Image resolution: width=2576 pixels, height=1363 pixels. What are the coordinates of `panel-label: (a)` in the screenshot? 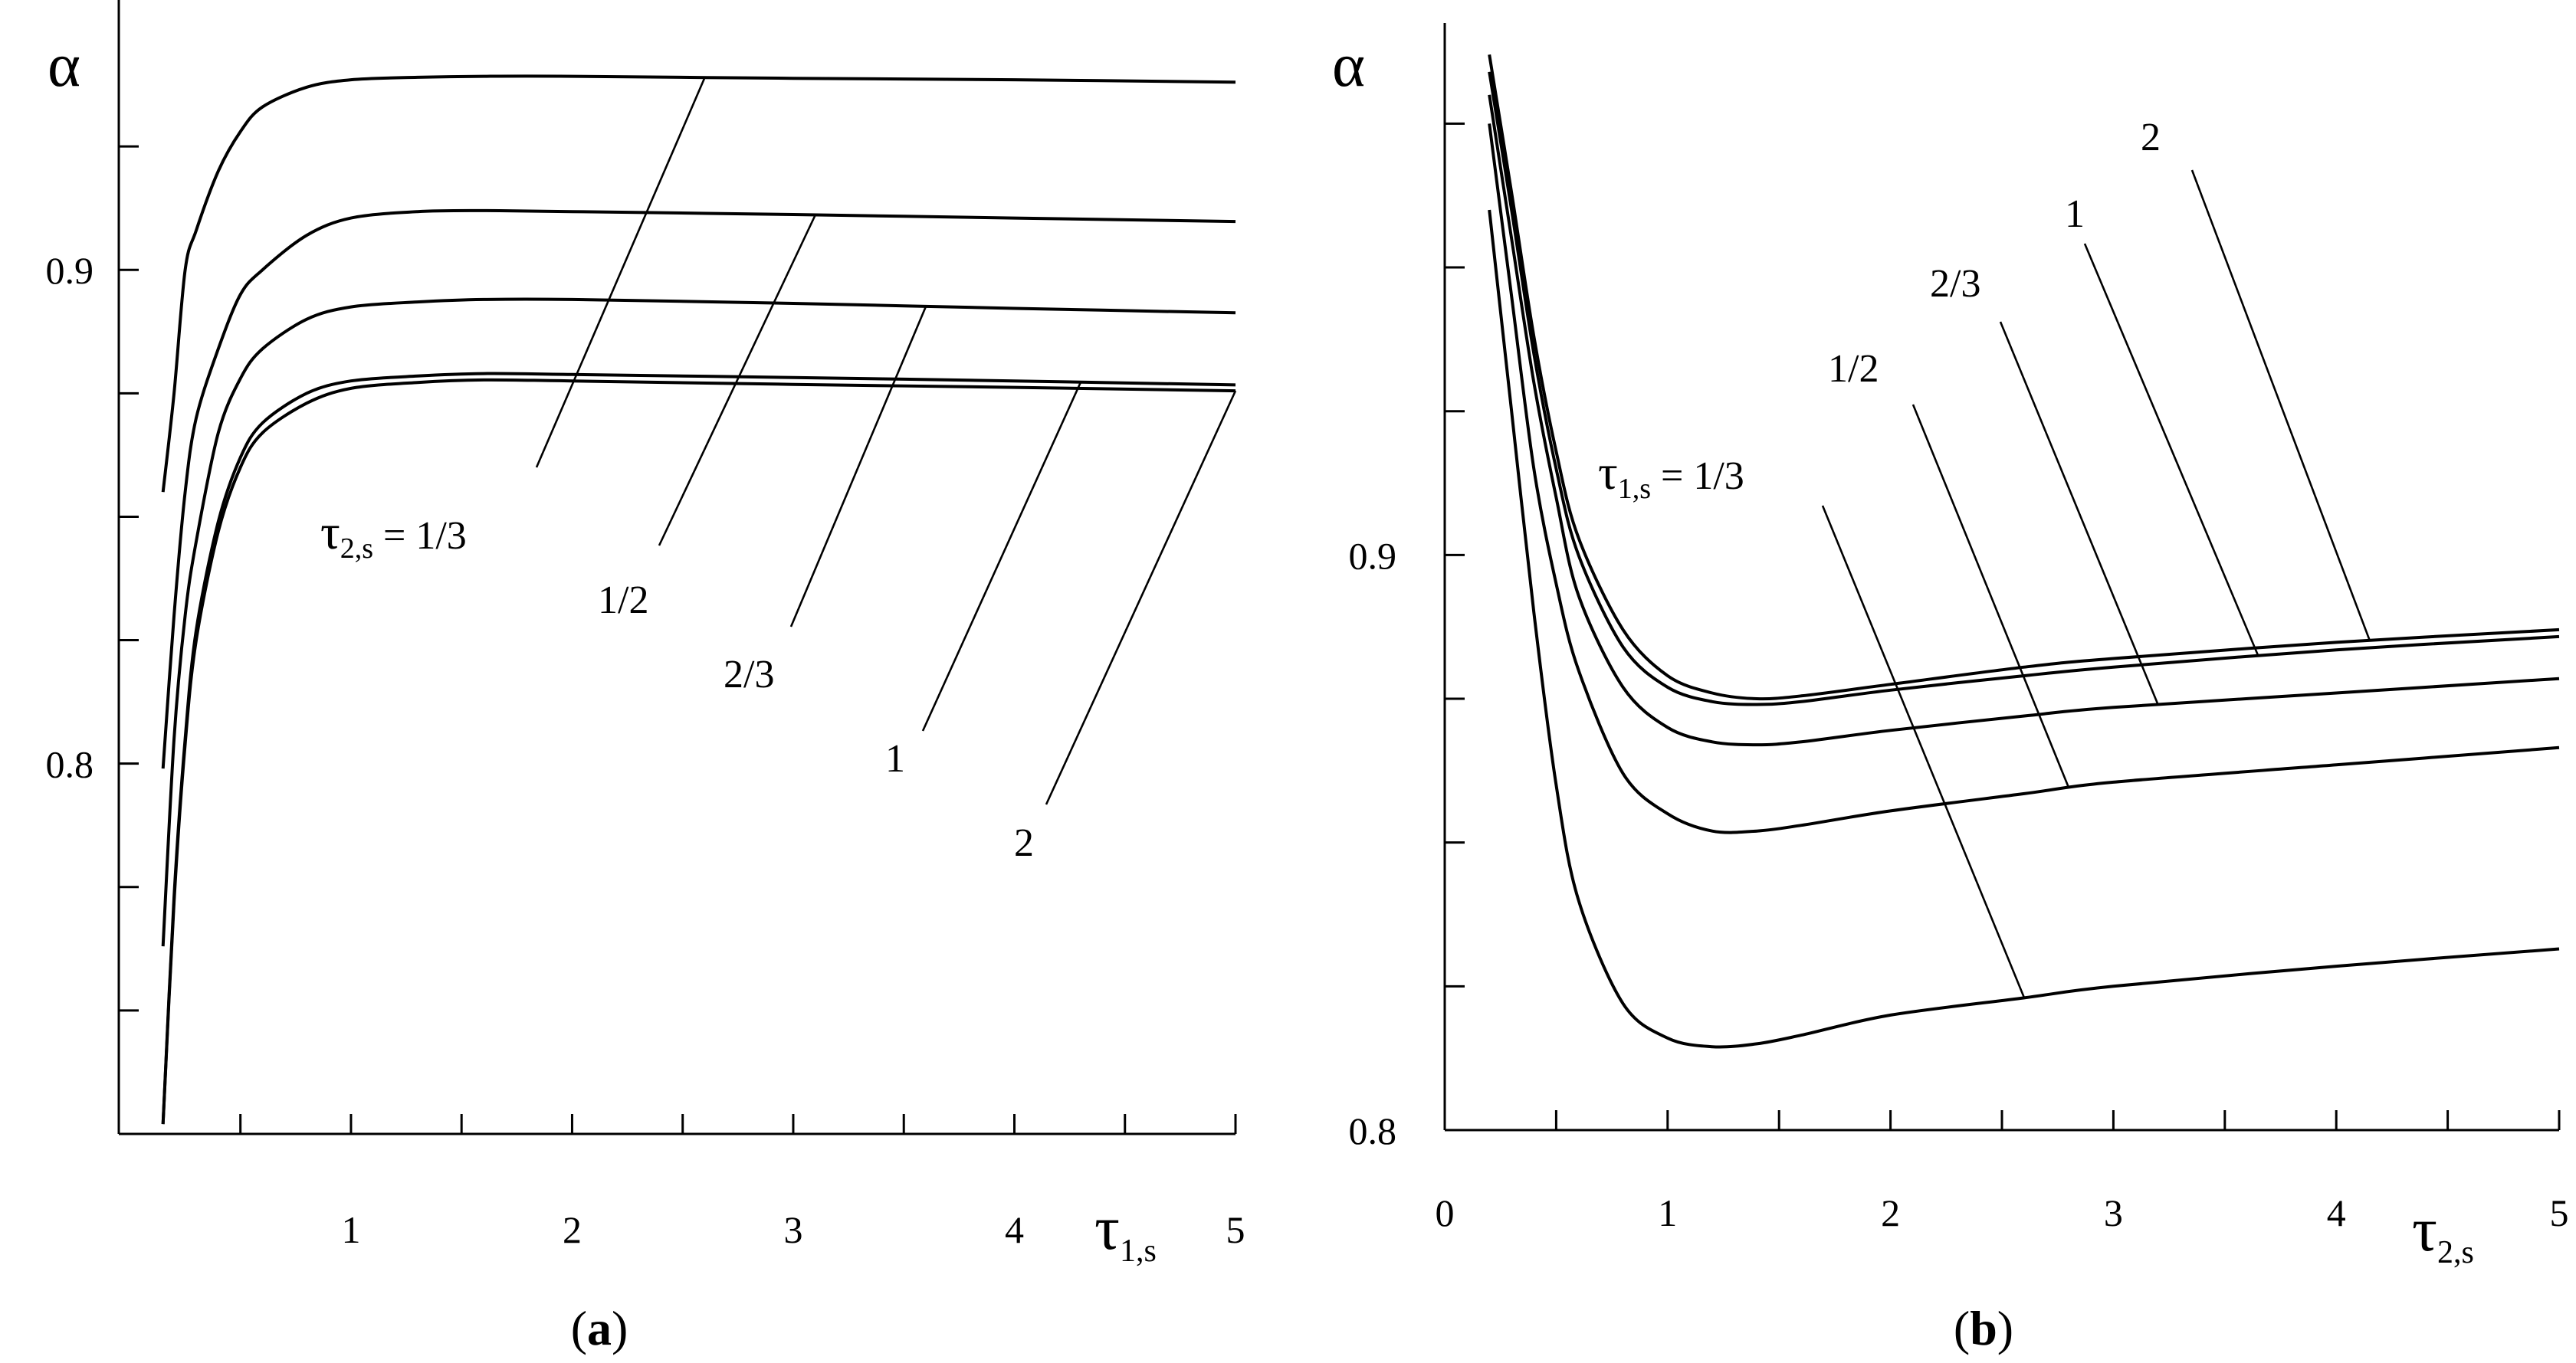 It's located at (599, 1328).